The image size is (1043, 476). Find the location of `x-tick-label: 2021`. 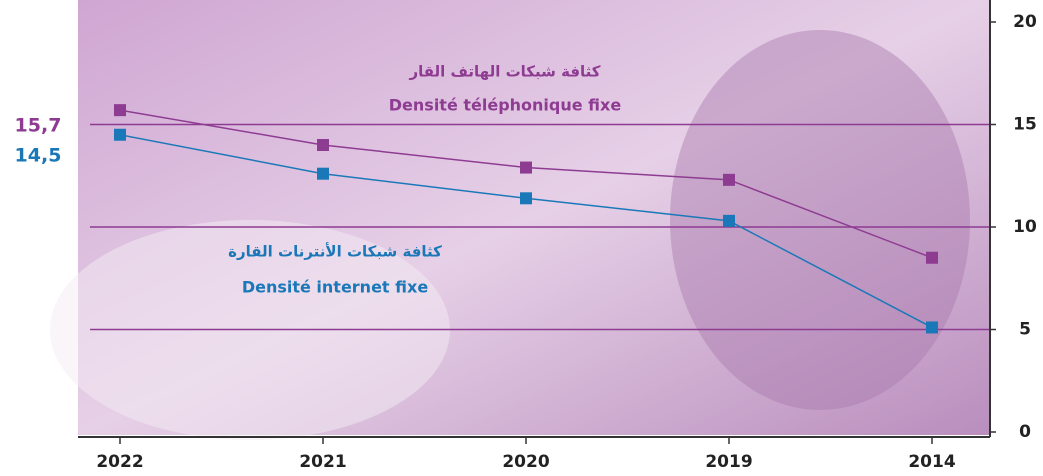

x-tick-label: 2021 is located at coordinates (322, 462).